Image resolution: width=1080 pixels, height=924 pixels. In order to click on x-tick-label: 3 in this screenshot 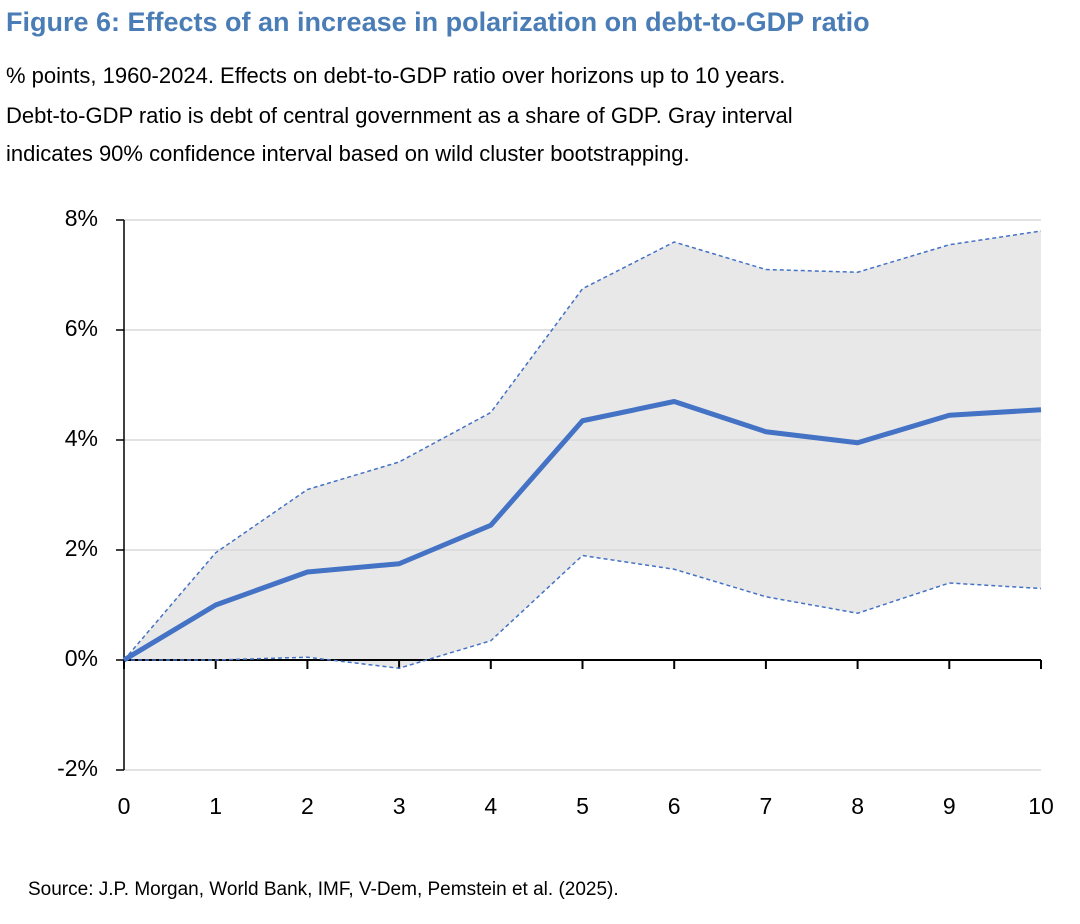, I will do `click(399, 806)`.